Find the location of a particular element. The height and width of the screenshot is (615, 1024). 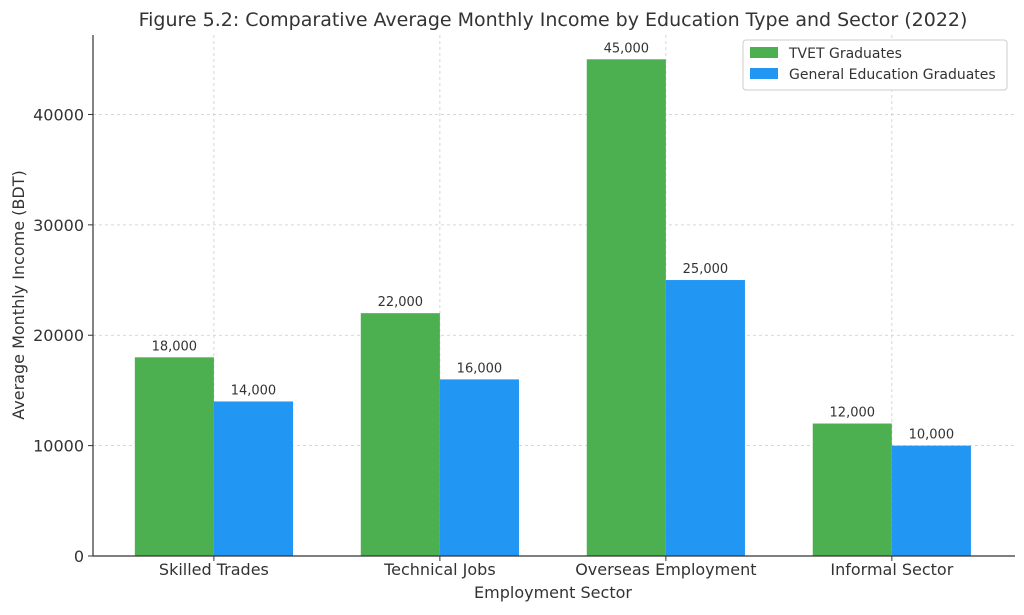

x-tick-label: Overseas Employment is located at coordinates (665, 569).